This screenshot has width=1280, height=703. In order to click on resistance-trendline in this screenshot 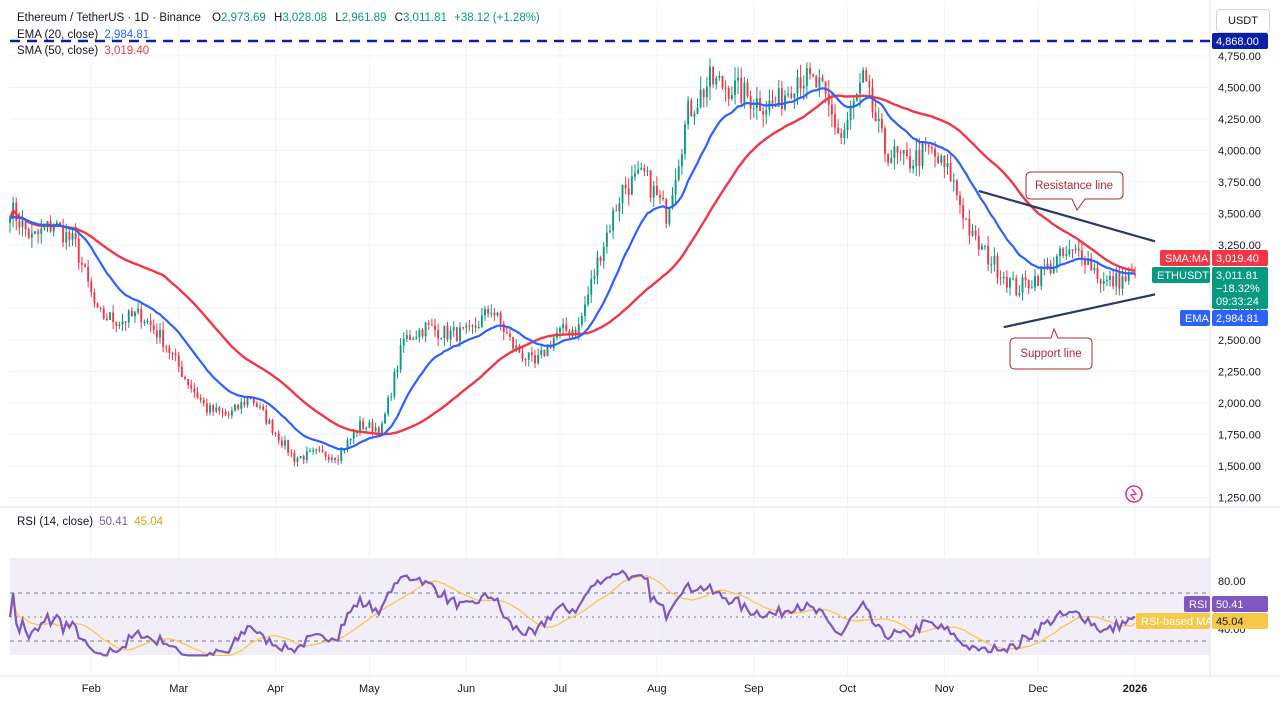, I will do `click(1067, 216)`.